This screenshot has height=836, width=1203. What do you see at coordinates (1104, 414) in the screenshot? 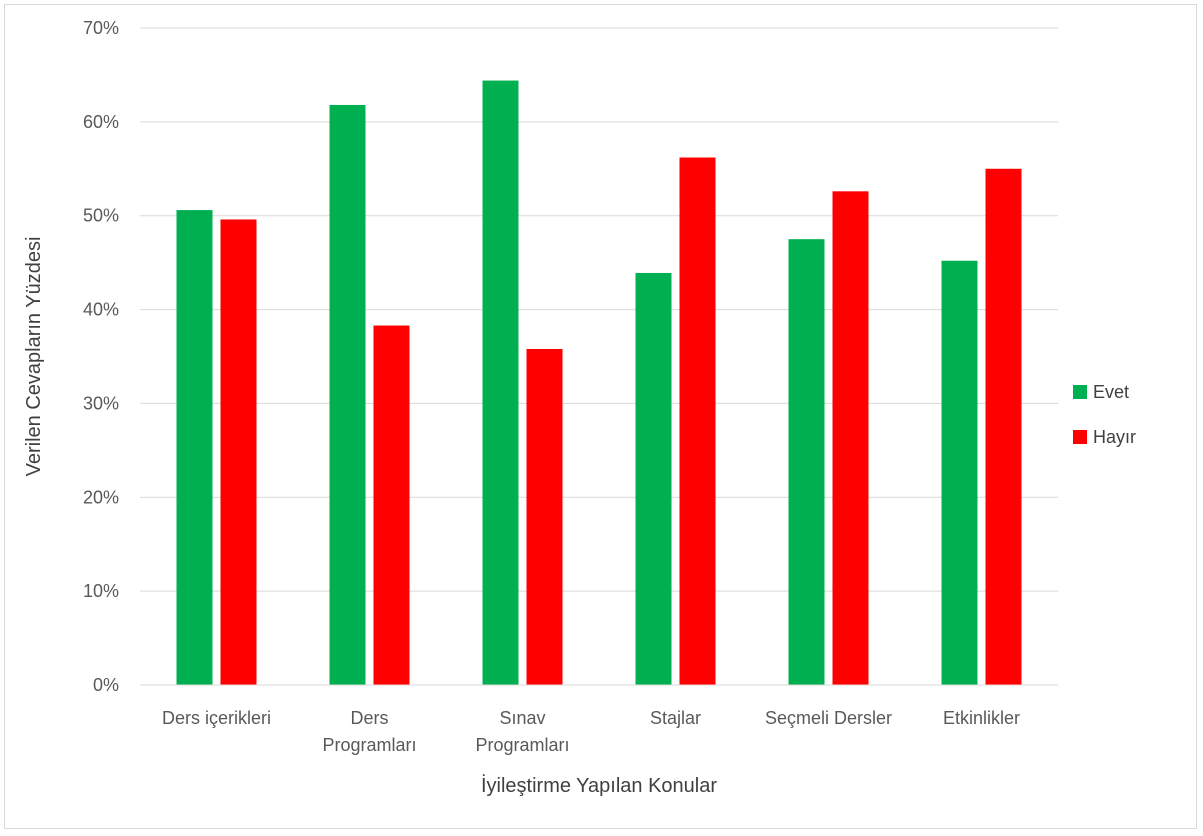
I see `legend: Evet Hayır` at bounding box center [1104, 414].